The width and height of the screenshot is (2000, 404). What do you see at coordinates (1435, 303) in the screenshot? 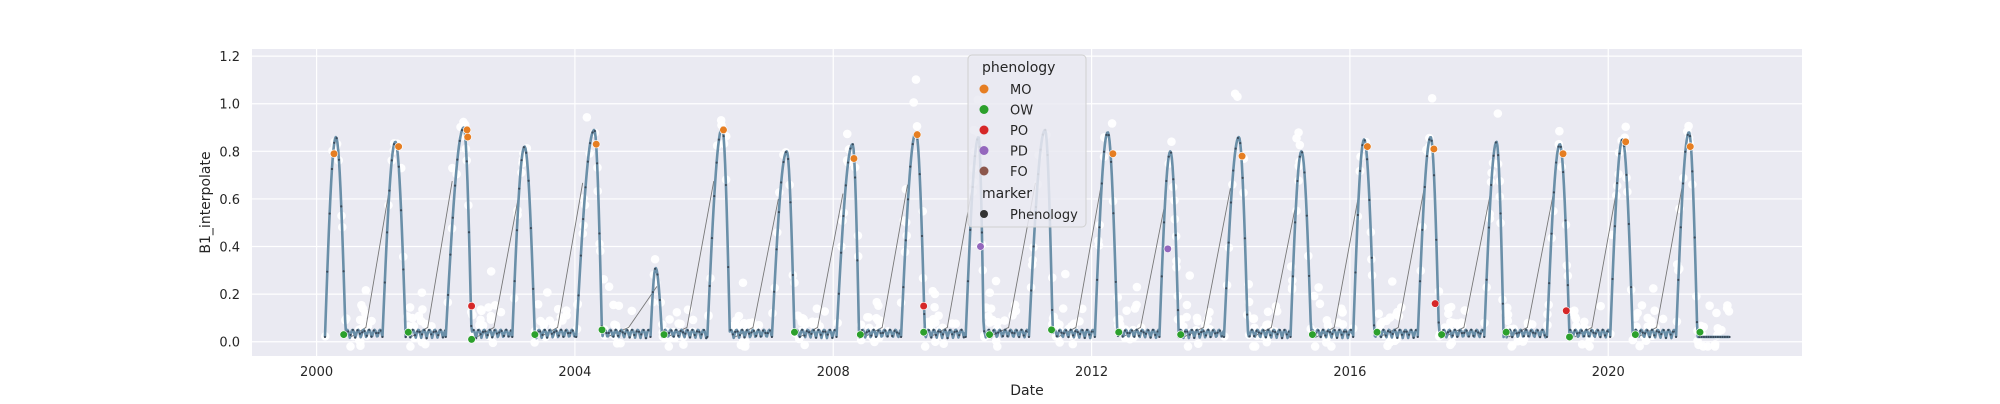
I see `phenology-marker-po` at bounding box center [1435, 303].